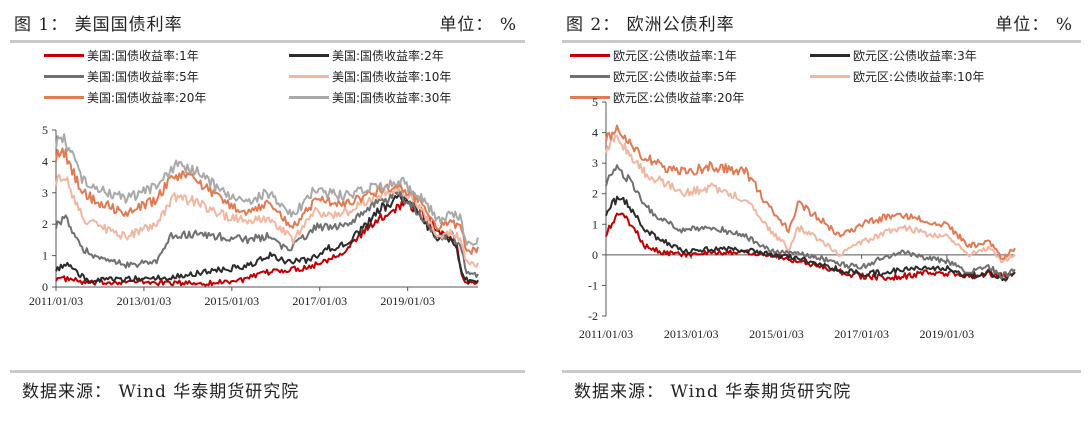  Describe the element at coordinates (919, 76) in the screenshot. I see `legend-label: 欧元区:公债收益率:10年` at that location.